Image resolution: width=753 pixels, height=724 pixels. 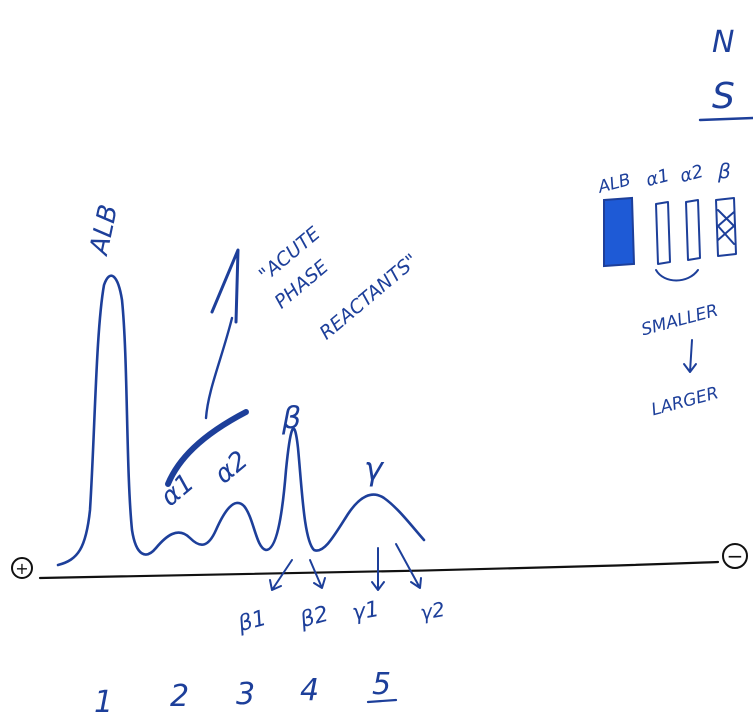 I want to click on strip-label-alpha2: α2, so click(x=692, y=174).